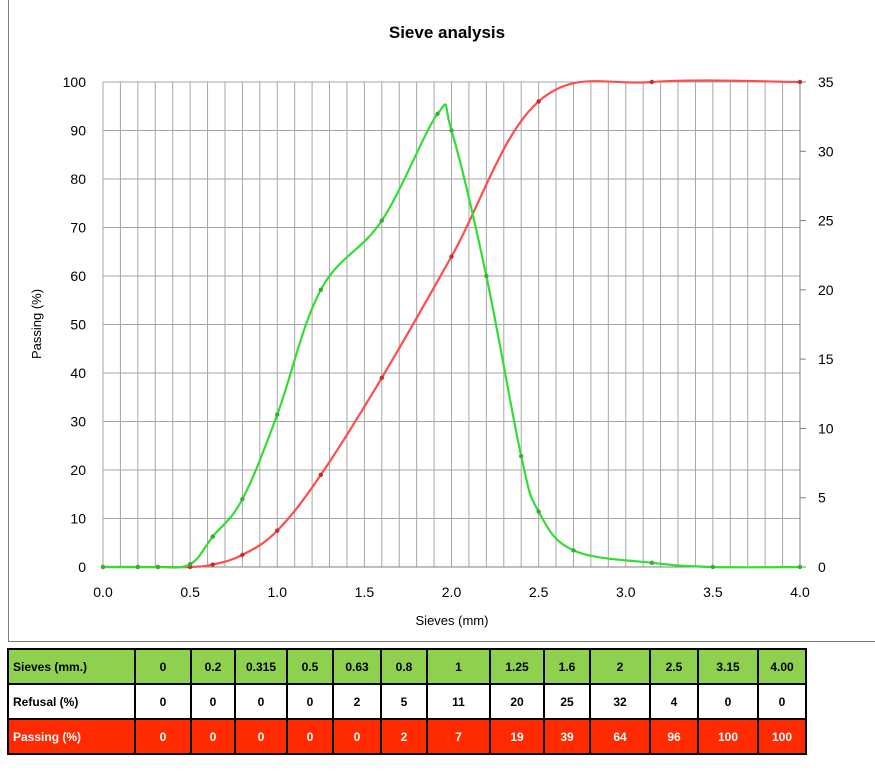 The width and height of the screenshot is (875, 783). What do you see at coordinates (103, 592) in the screenshot?
I see `x-tick-label: 0.0` at bounding box center [103, 592].